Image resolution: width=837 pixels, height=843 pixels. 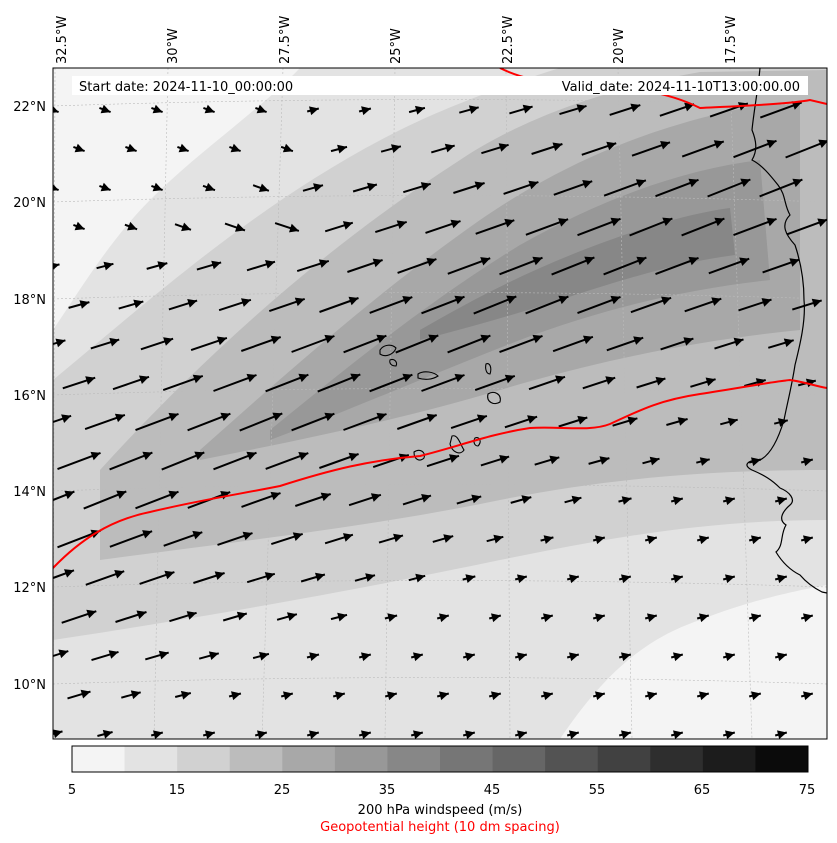 What do you see at coordinates (29, 203) in the screenshot?
I see `lat-label-20n: 20°N` at bounding box center [29, 203].